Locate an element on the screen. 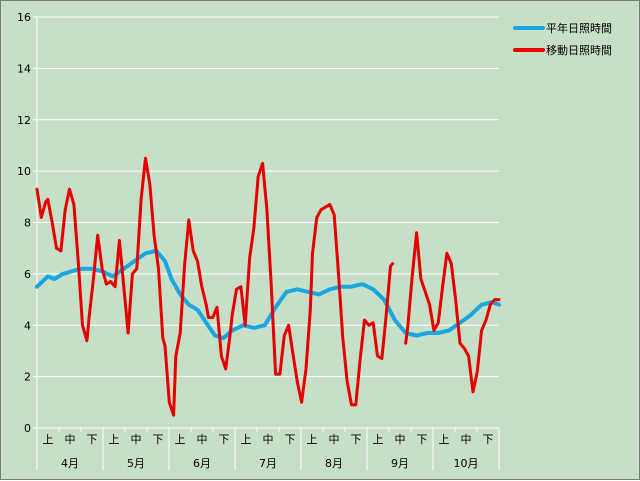  month-label: 4月 is located at coordinates (70, 463).